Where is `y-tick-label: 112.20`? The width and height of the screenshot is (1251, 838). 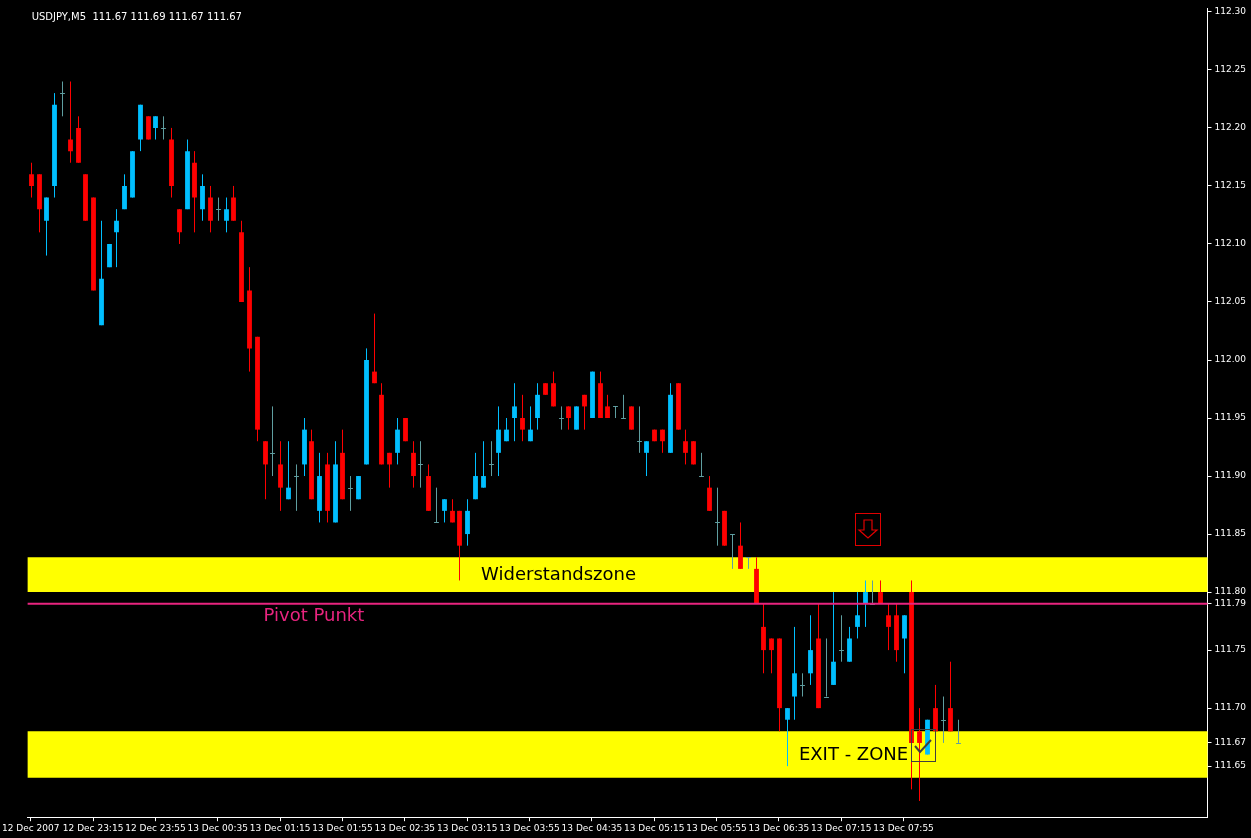
y-tick-label: 112.20 is located at coordinates (1230, 127).